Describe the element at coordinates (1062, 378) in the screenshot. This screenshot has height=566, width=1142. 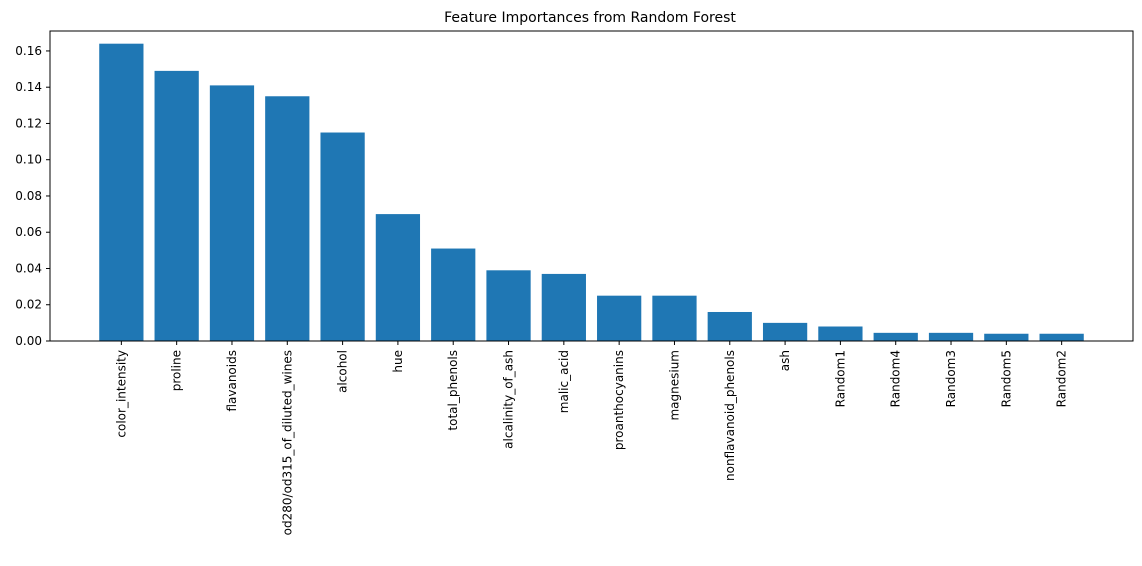
I see `x-tick-label: Random2` at that location.